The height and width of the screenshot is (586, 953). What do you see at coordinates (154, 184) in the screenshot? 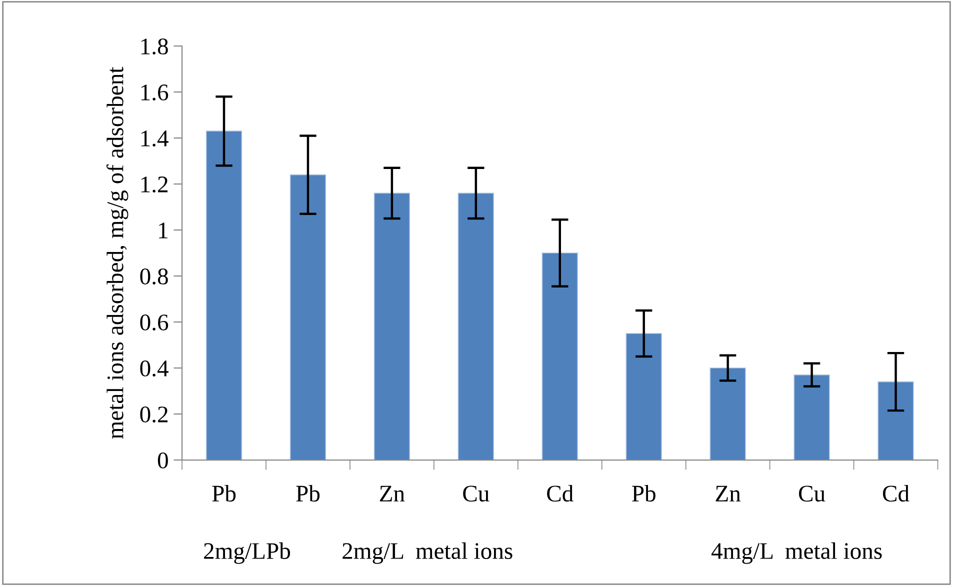
I see `y-tick-label: 1.2` at bounding box center [154, 184].